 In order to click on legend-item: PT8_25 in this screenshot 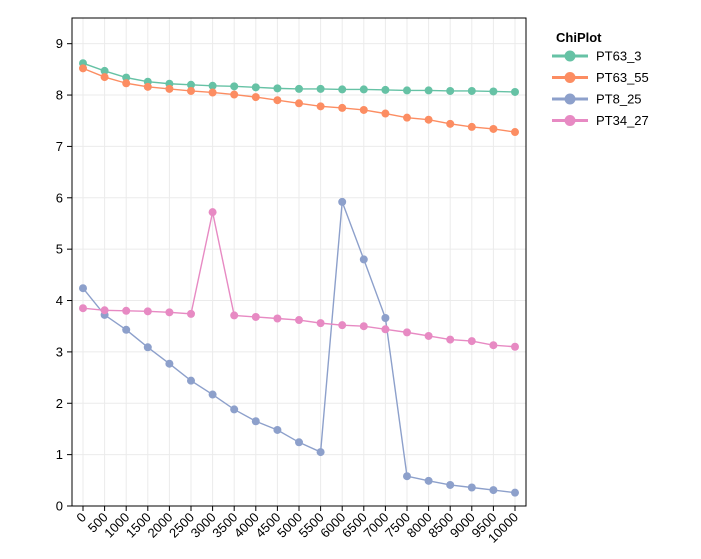, I will do `click(597, 99)`.